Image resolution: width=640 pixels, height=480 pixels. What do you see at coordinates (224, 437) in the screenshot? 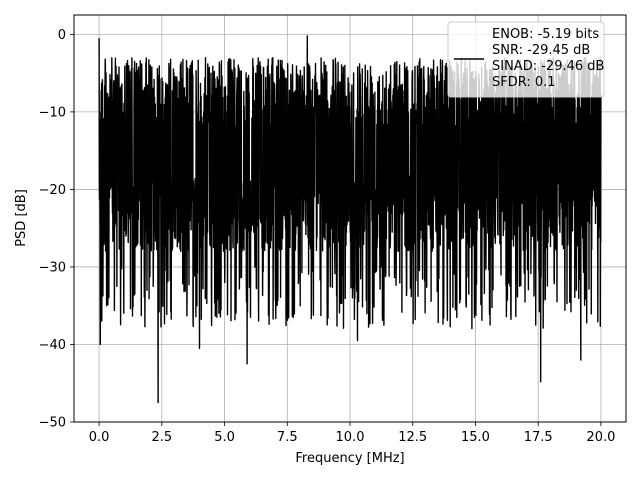
I see `x-tick-label: 5.0` at bounding box center [224, 437].